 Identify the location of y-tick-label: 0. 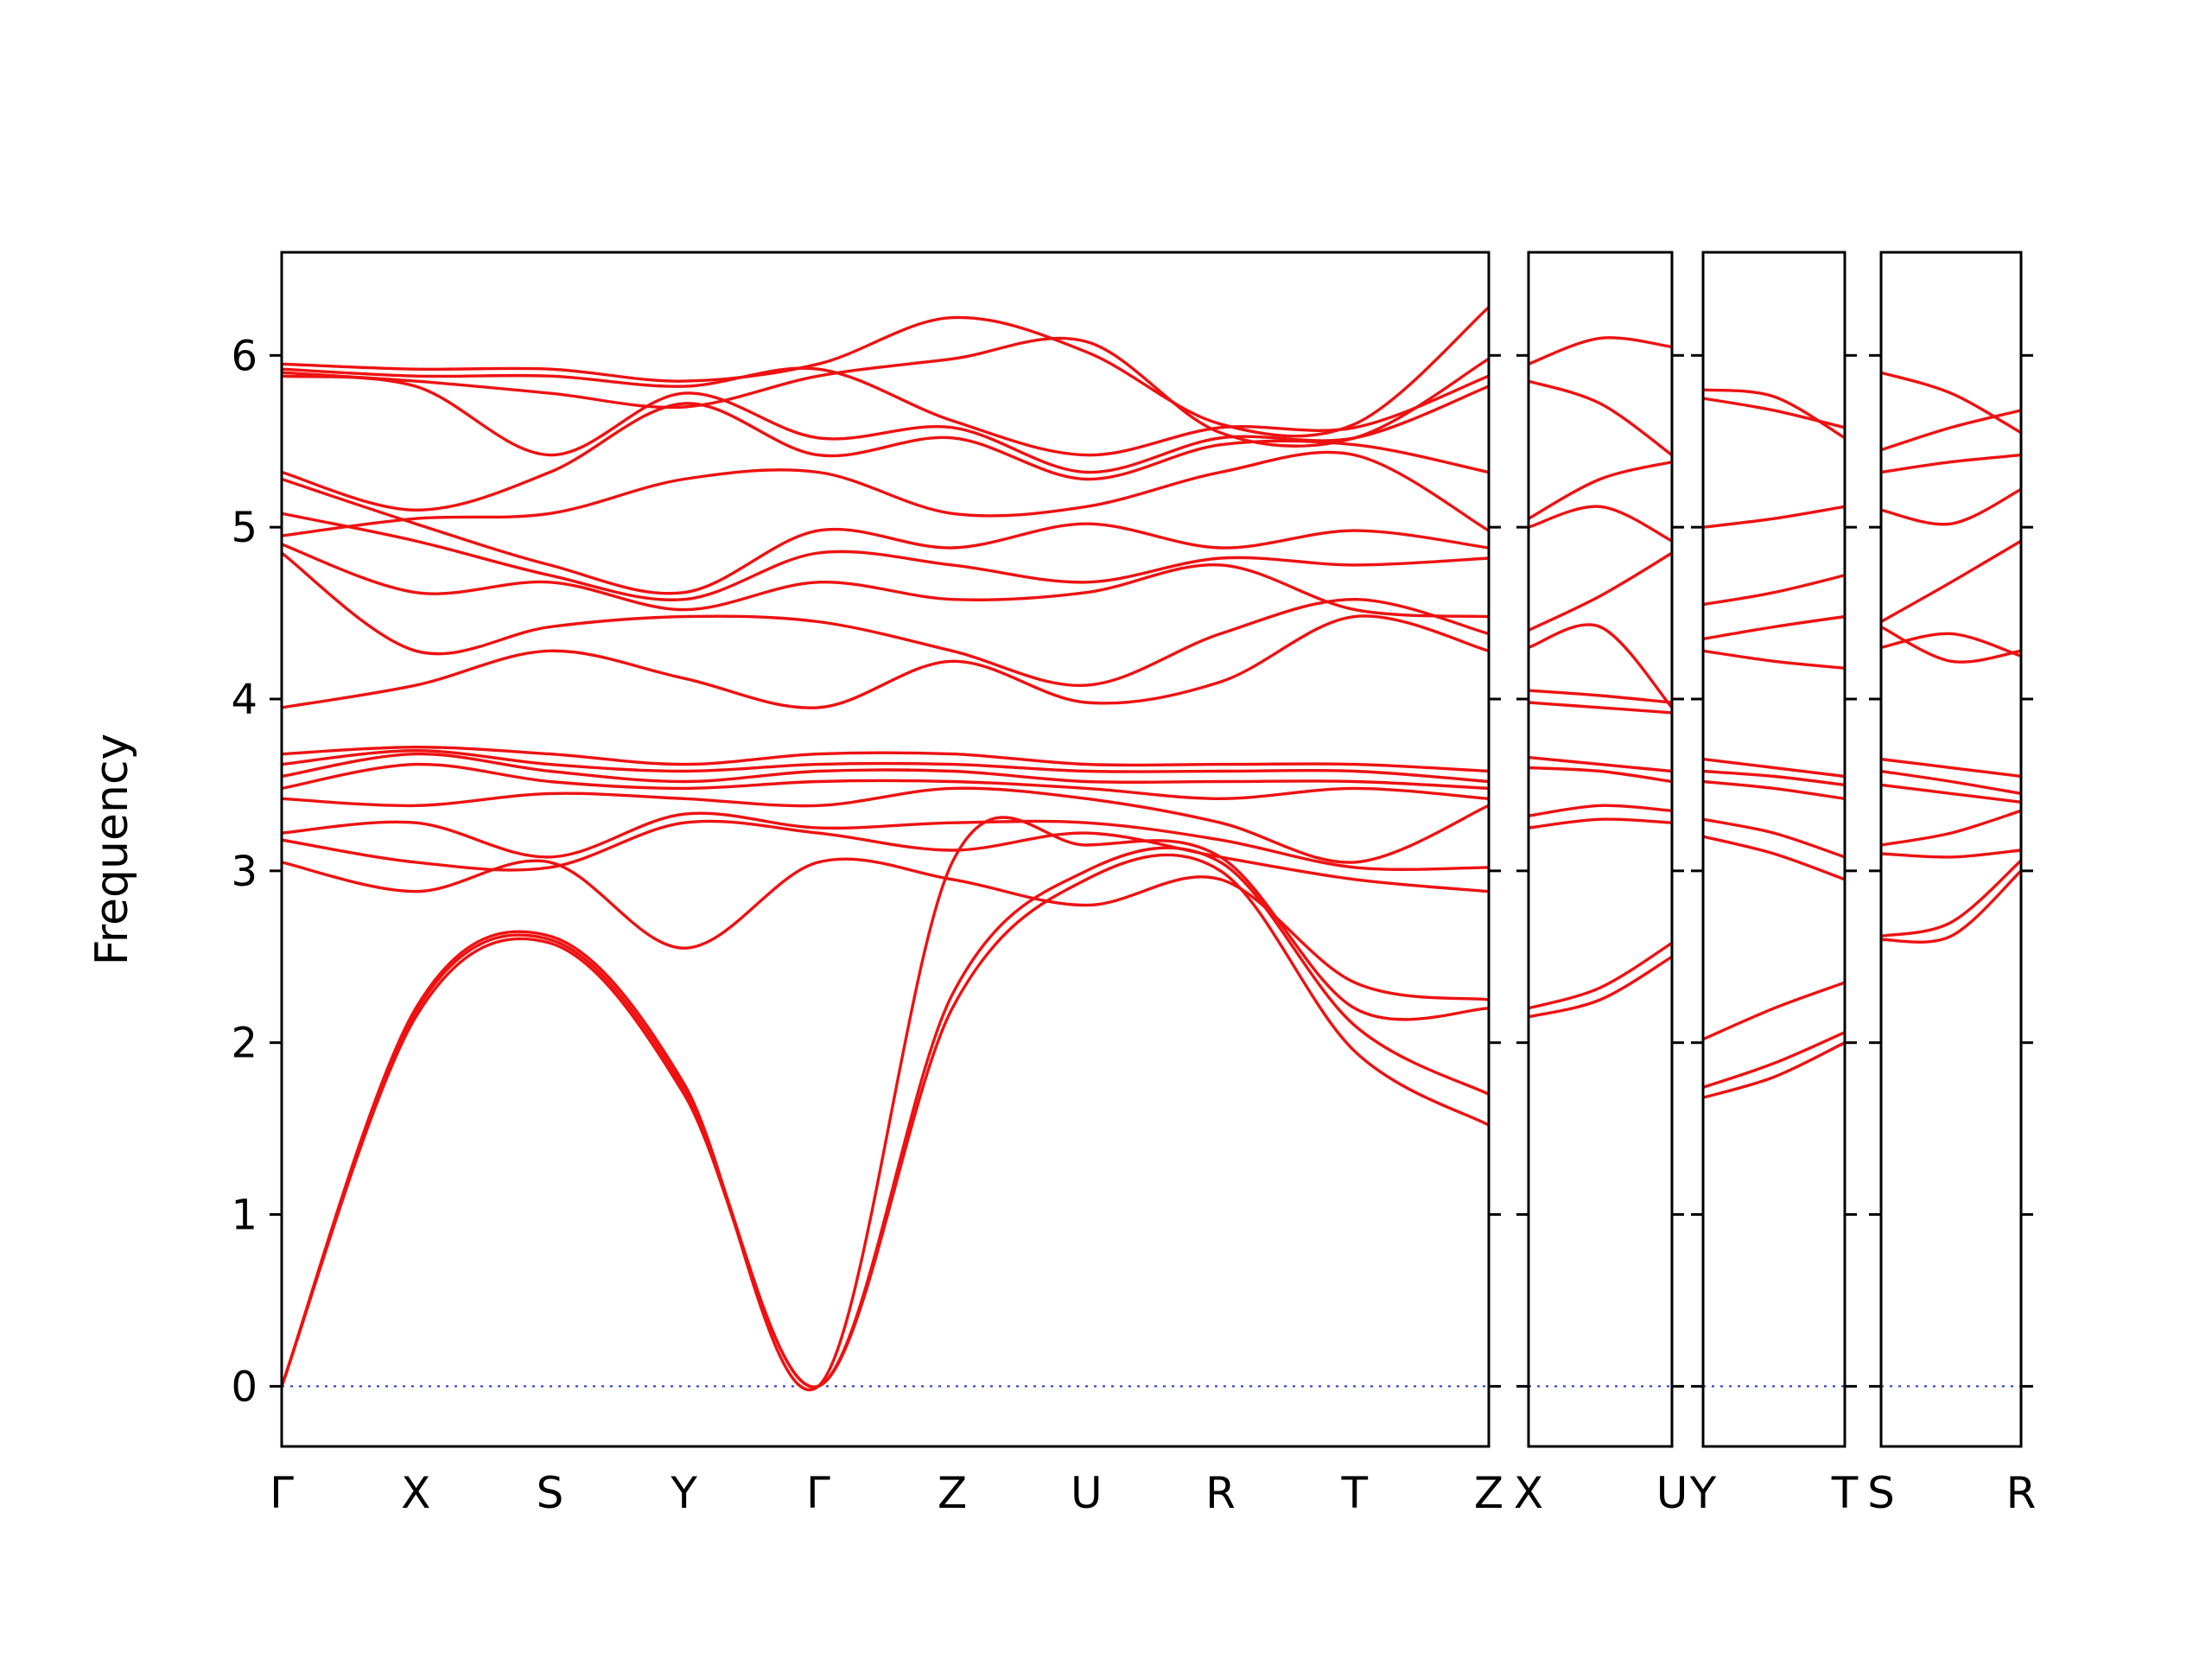
(244, 1387).